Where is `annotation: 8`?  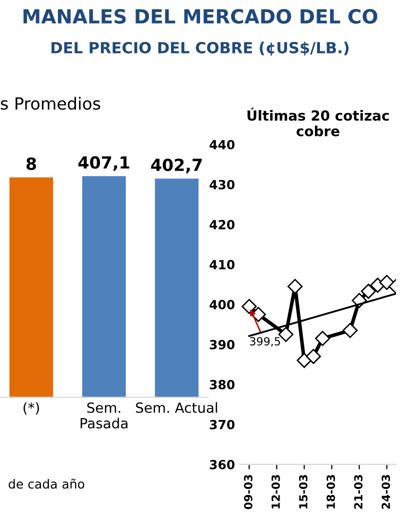
annotation: 8 is located at coordinates (31, 163).